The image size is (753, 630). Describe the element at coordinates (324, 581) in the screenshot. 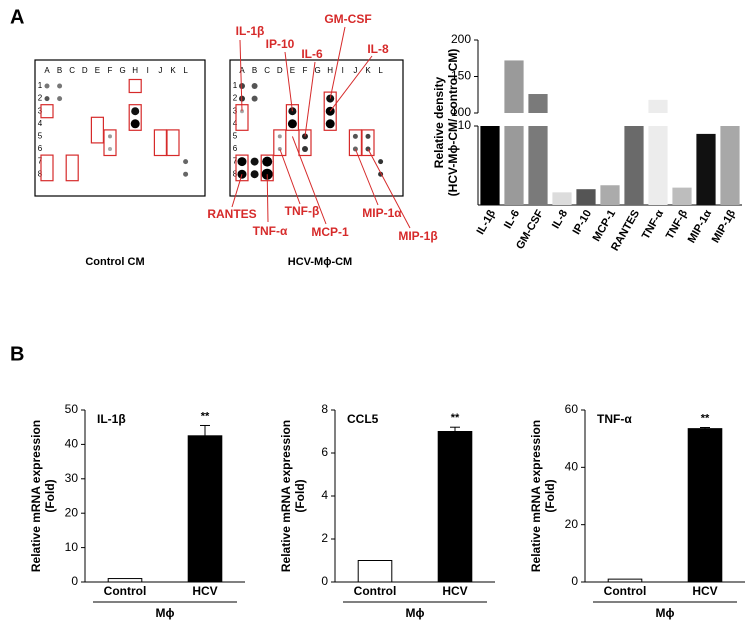

I see `y-tick-label: 0` at that location.